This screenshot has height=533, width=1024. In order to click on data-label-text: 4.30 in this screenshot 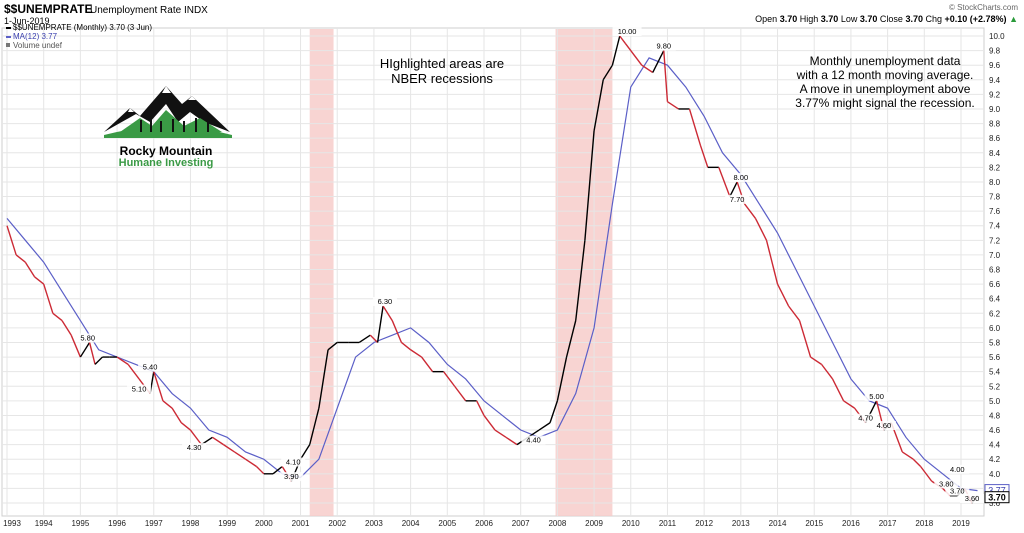, I will do `click(194, 447)`.